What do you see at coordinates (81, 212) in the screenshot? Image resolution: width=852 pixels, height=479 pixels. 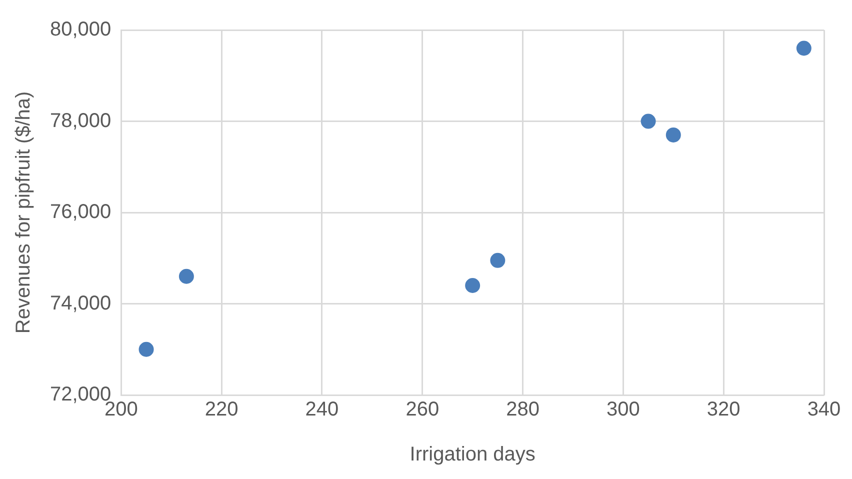 I see `y-tick-label: 76,000` at bounding box center [81, 212].